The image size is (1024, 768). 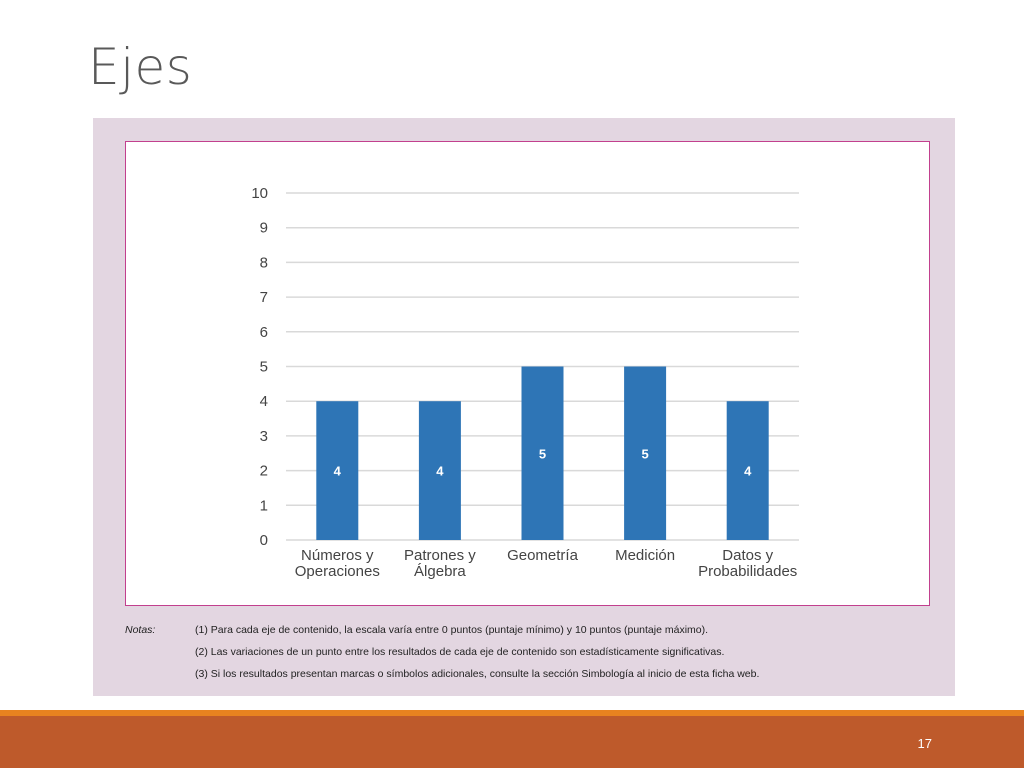 I want to click on page-number: 17, so click(x=924, y=743).